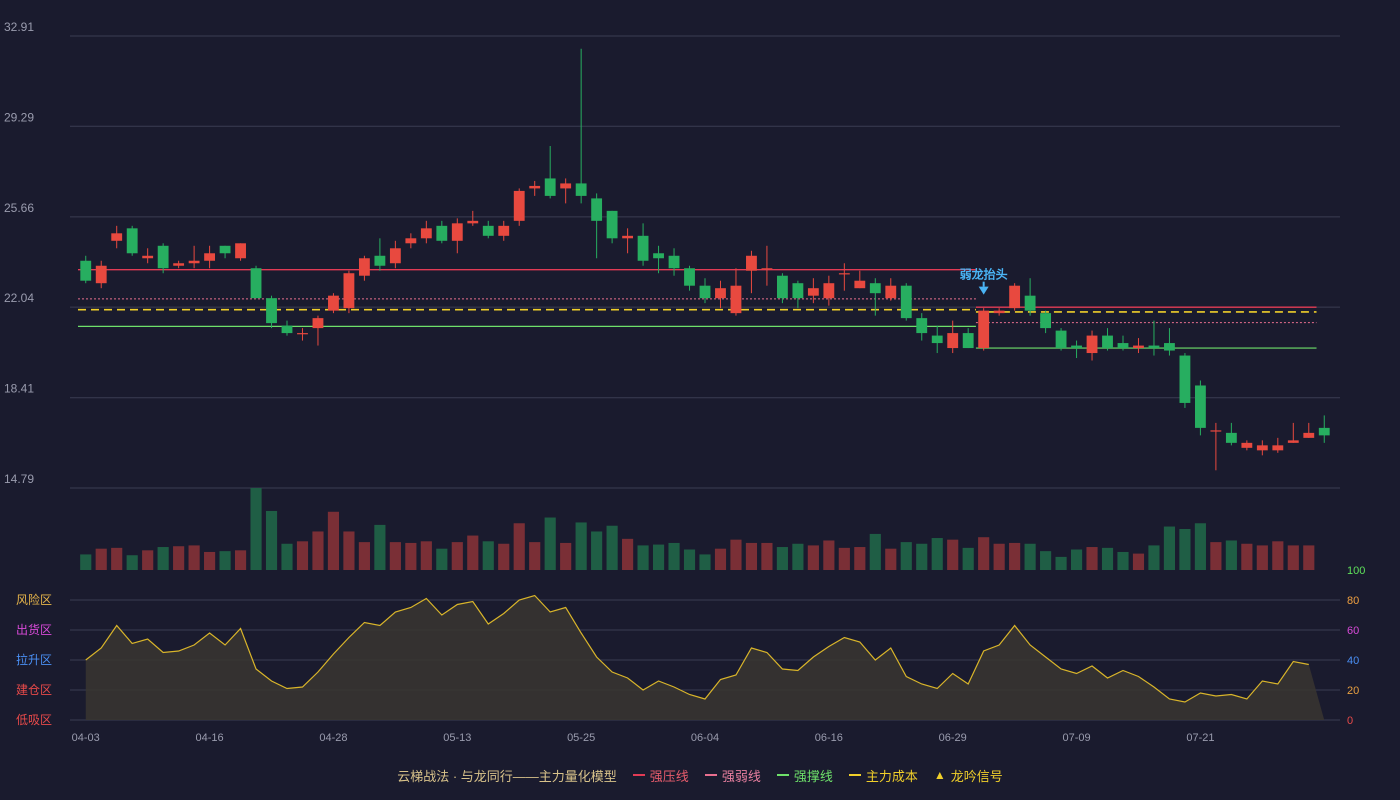 Image resolution: width=1400 pixels, height=800 pixels. Describe the element at coordinates (34, 659) in the screenshot. I see `zone-label-pull: 拉升区` at that location.